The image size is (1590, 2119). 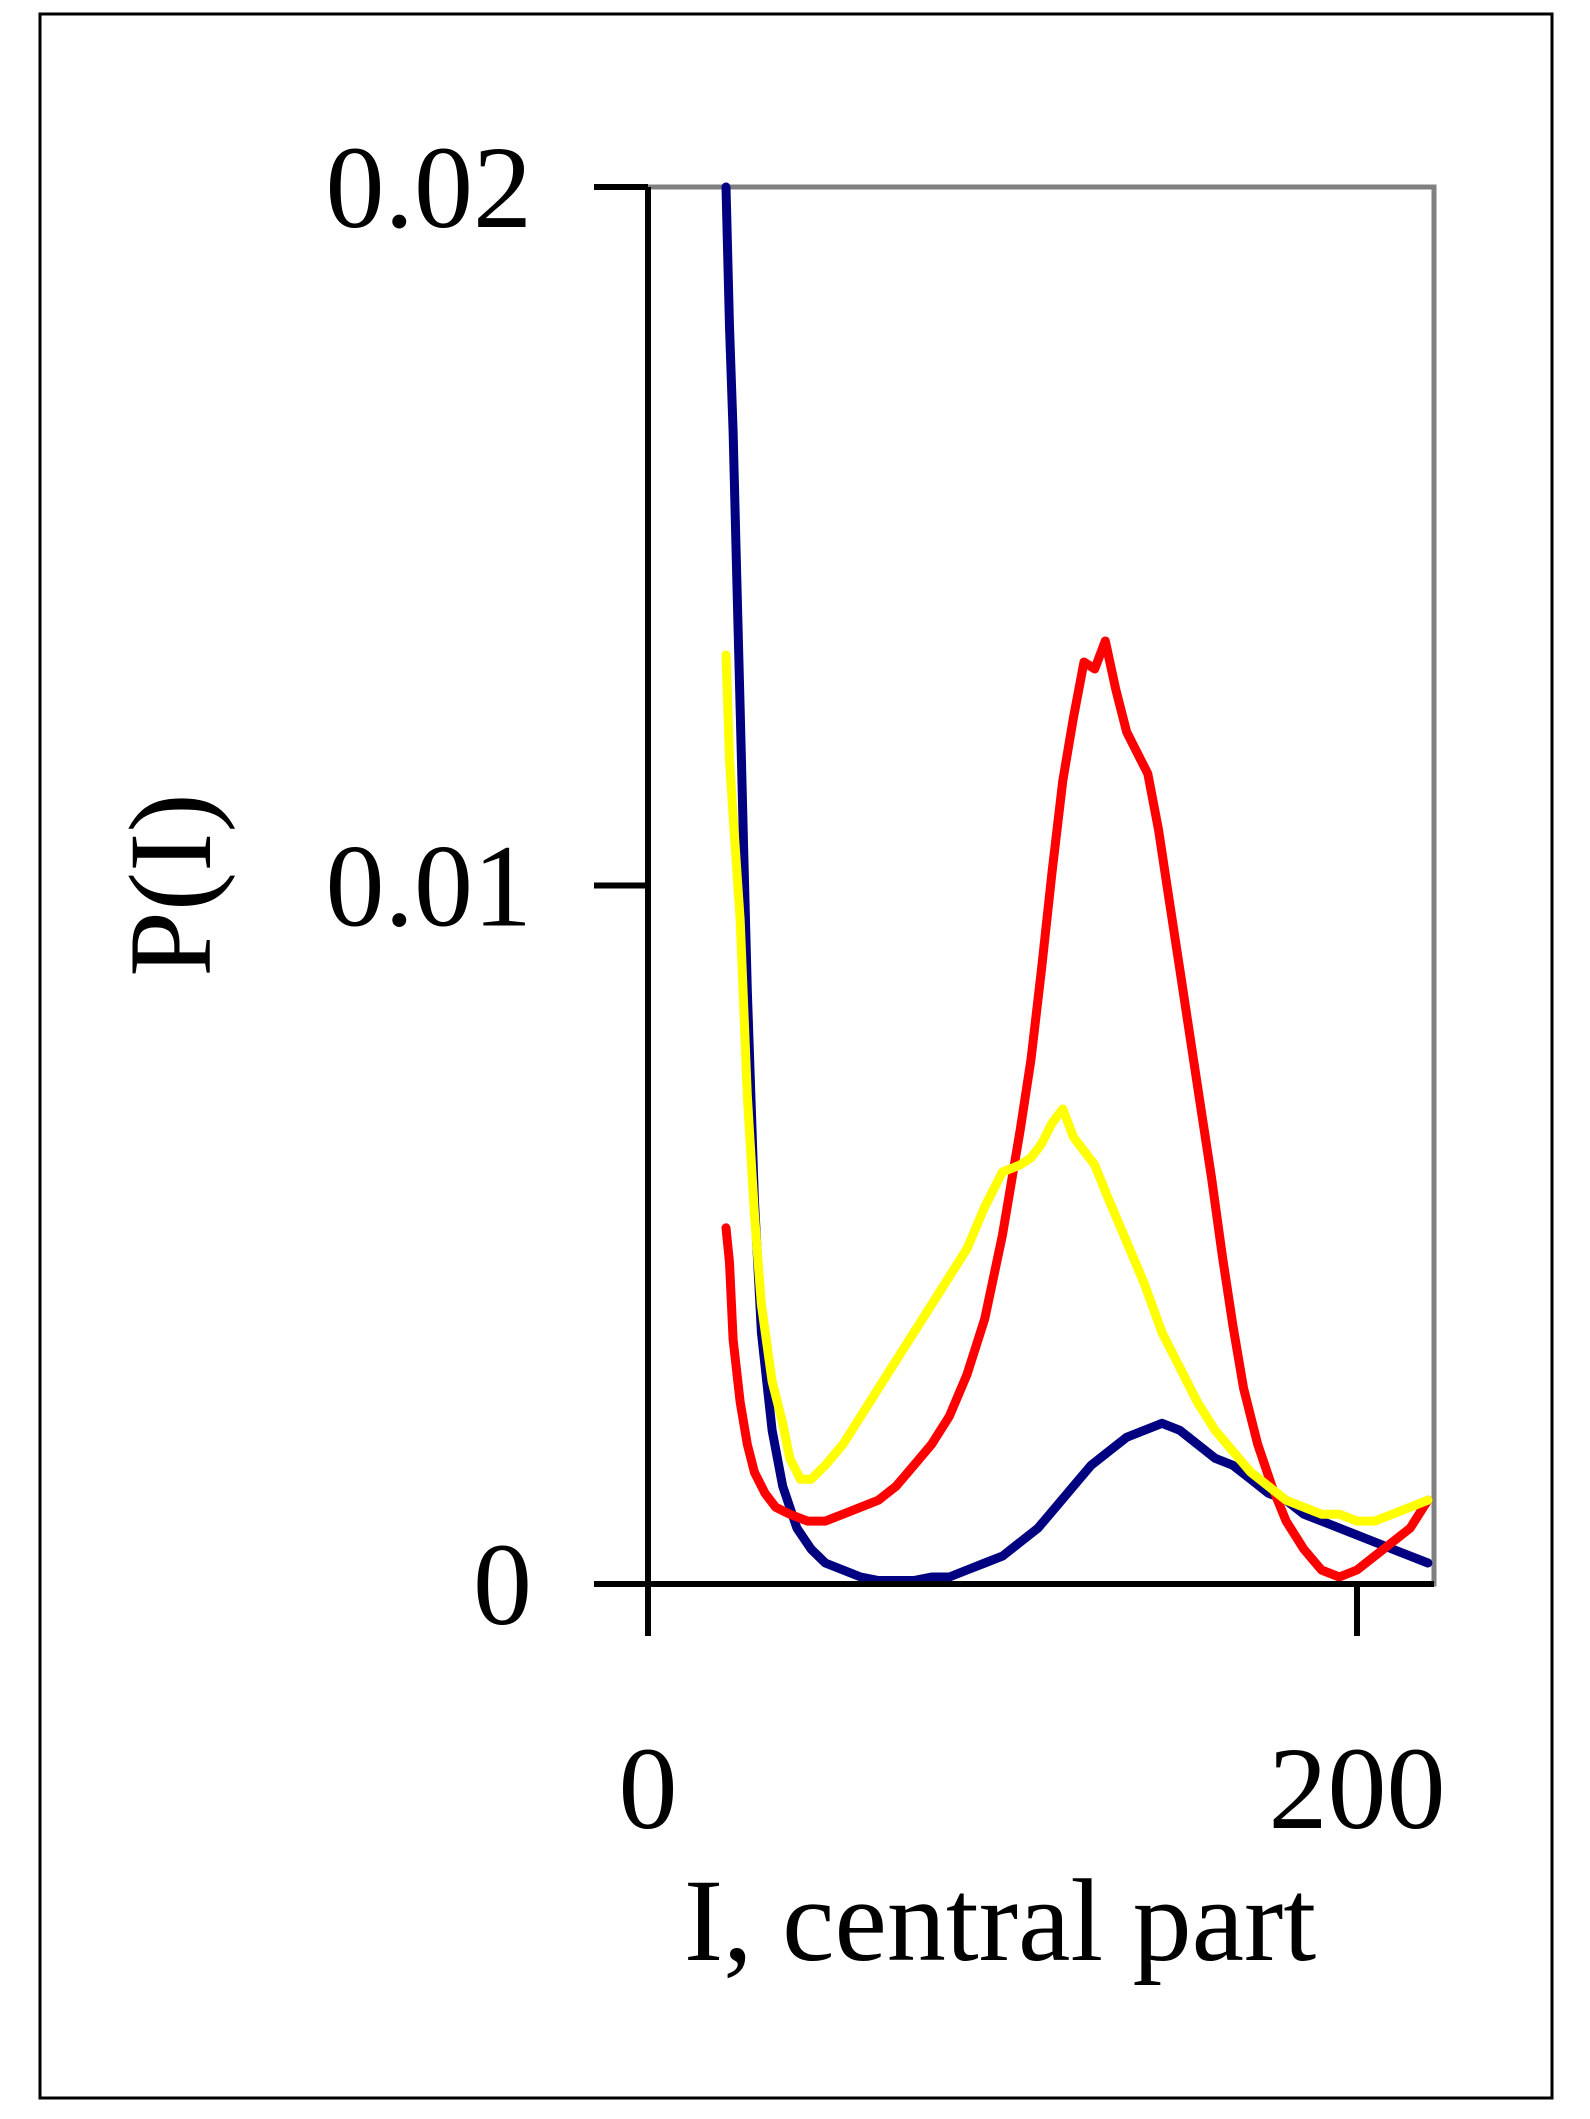 I want to click on x-tick-label-1: 0, so click(x=648, y=1788).